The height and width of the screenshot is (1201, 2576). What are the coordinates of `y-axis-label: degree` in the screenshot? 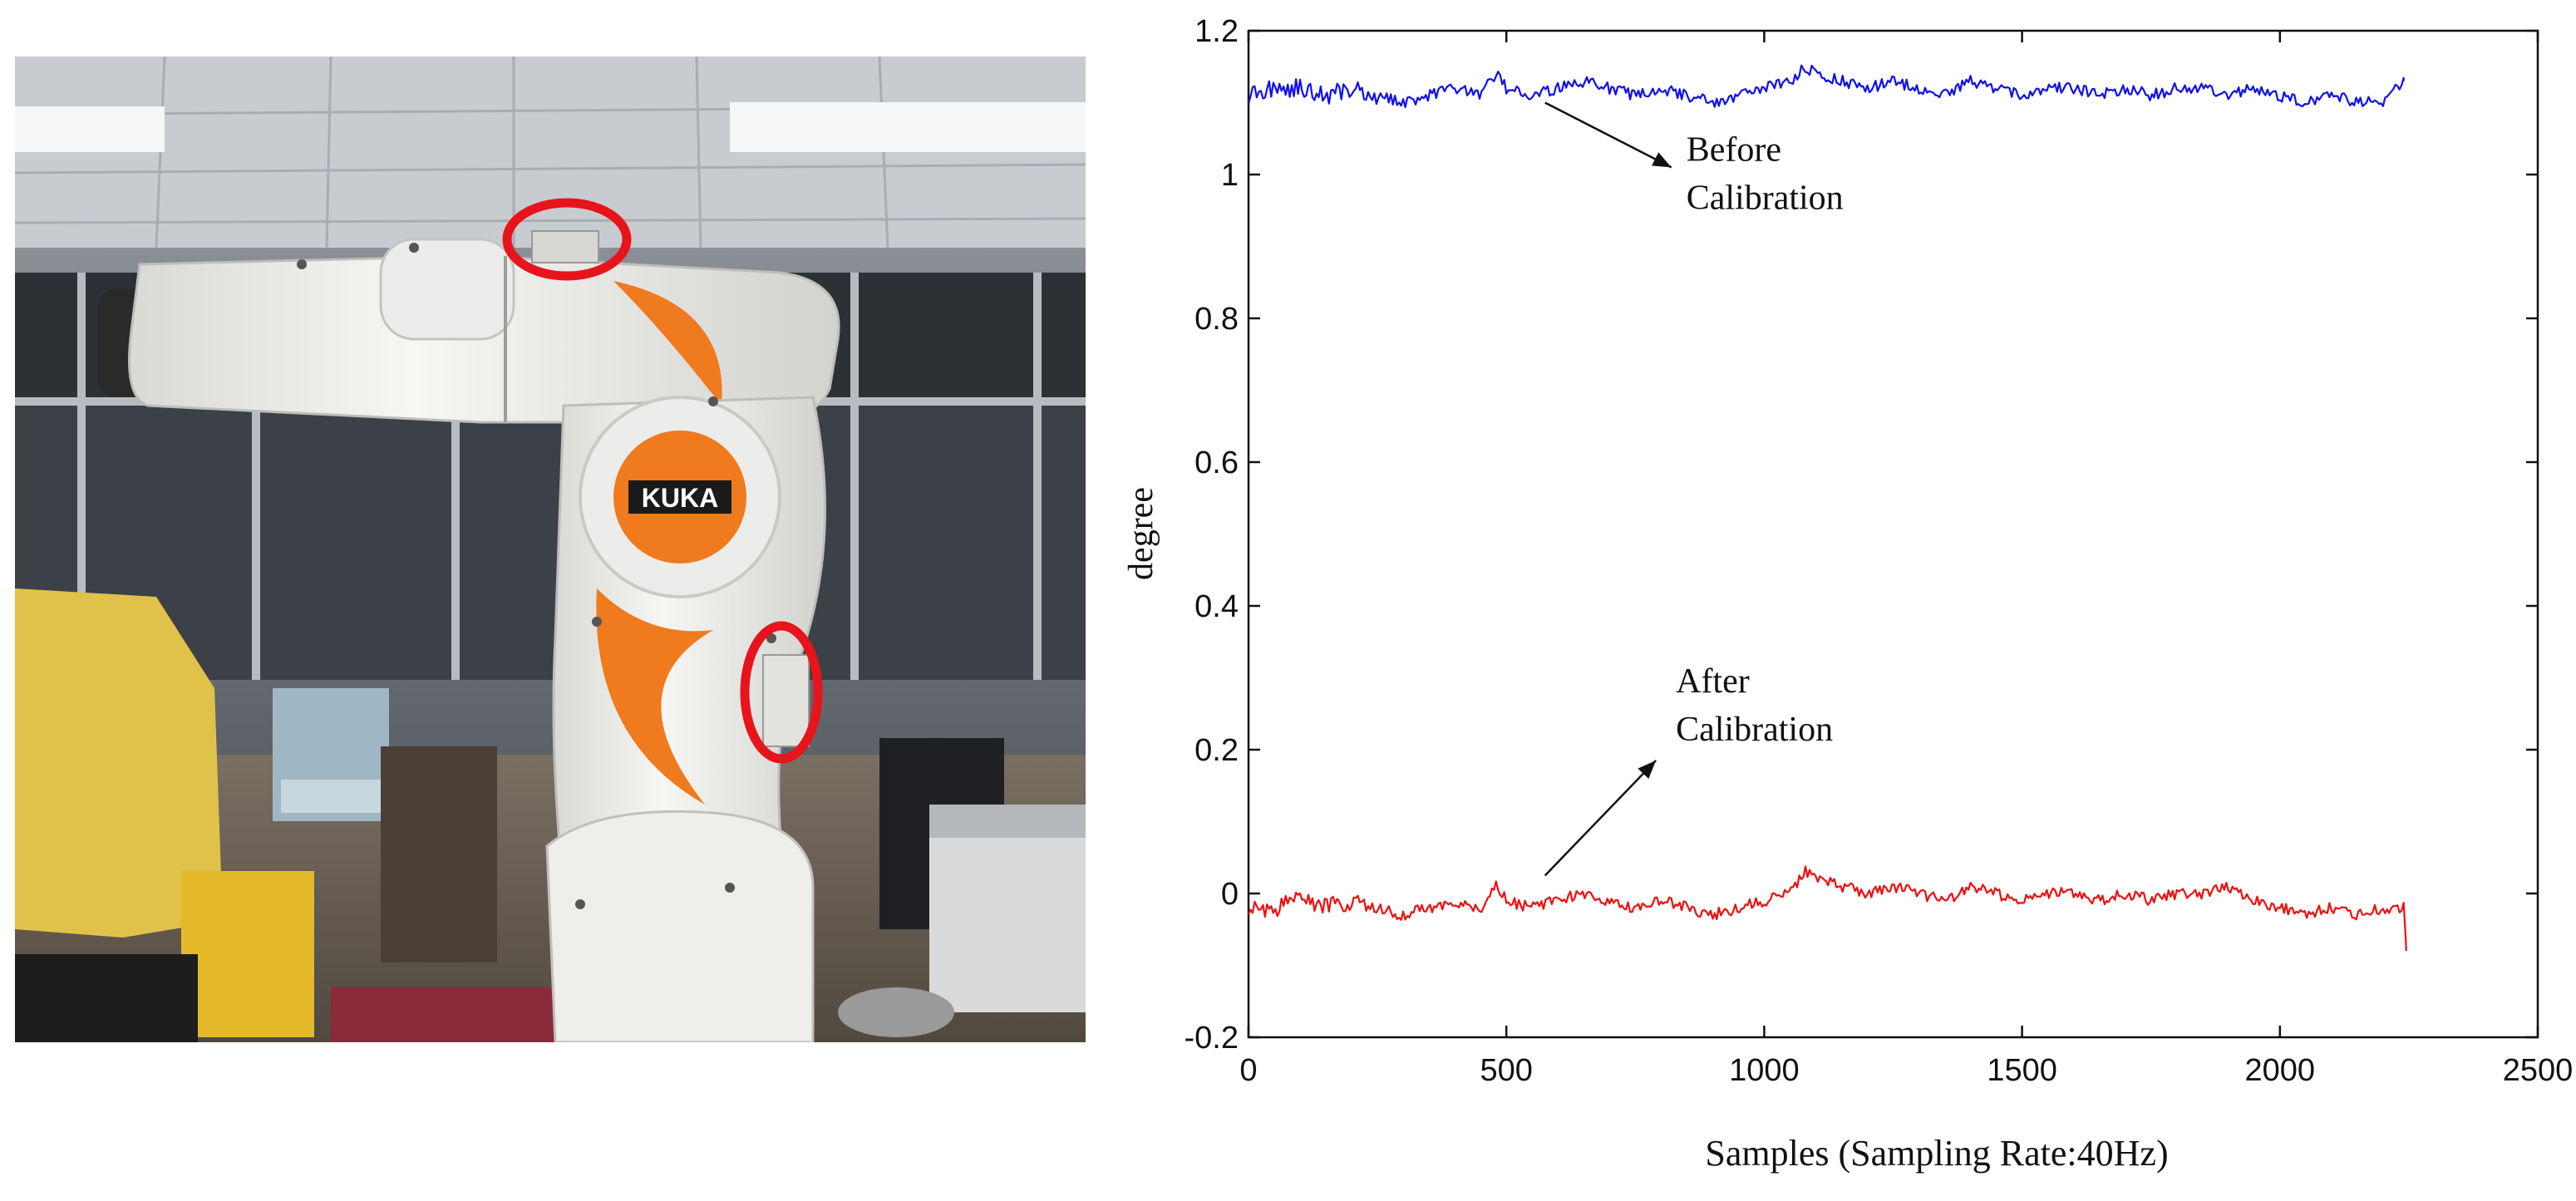 It's located at (1141, 533).